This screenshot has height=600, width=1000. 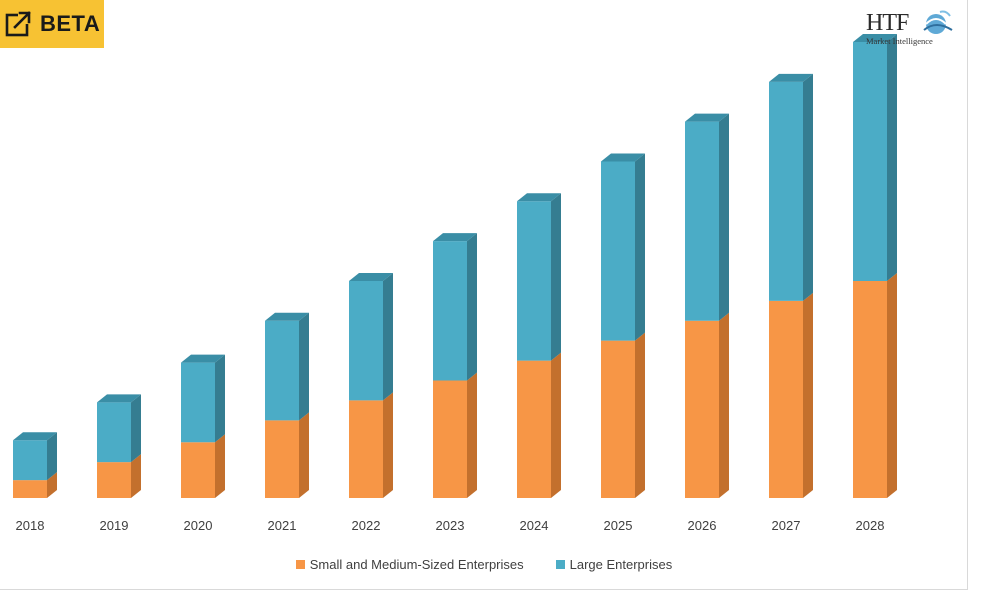 What do you see at coordinates (282, 459) in the screenshot?
I see `bar-sme-2021` at bounding box center [282, 459].